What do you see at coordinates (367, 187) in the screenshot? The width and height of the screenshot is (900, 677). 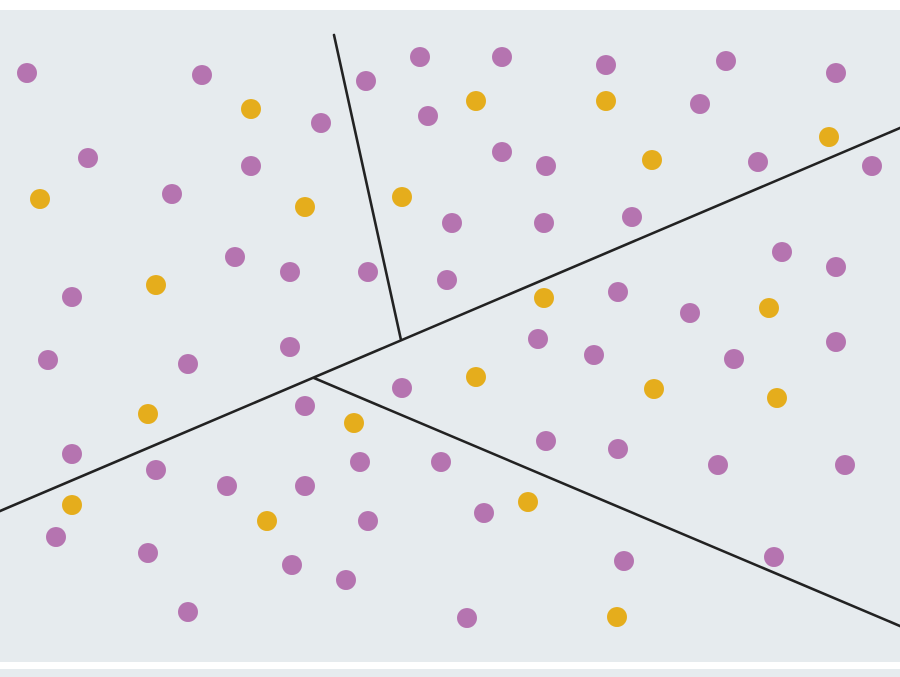 I see `divider-line` at bounding box center [367, 187].